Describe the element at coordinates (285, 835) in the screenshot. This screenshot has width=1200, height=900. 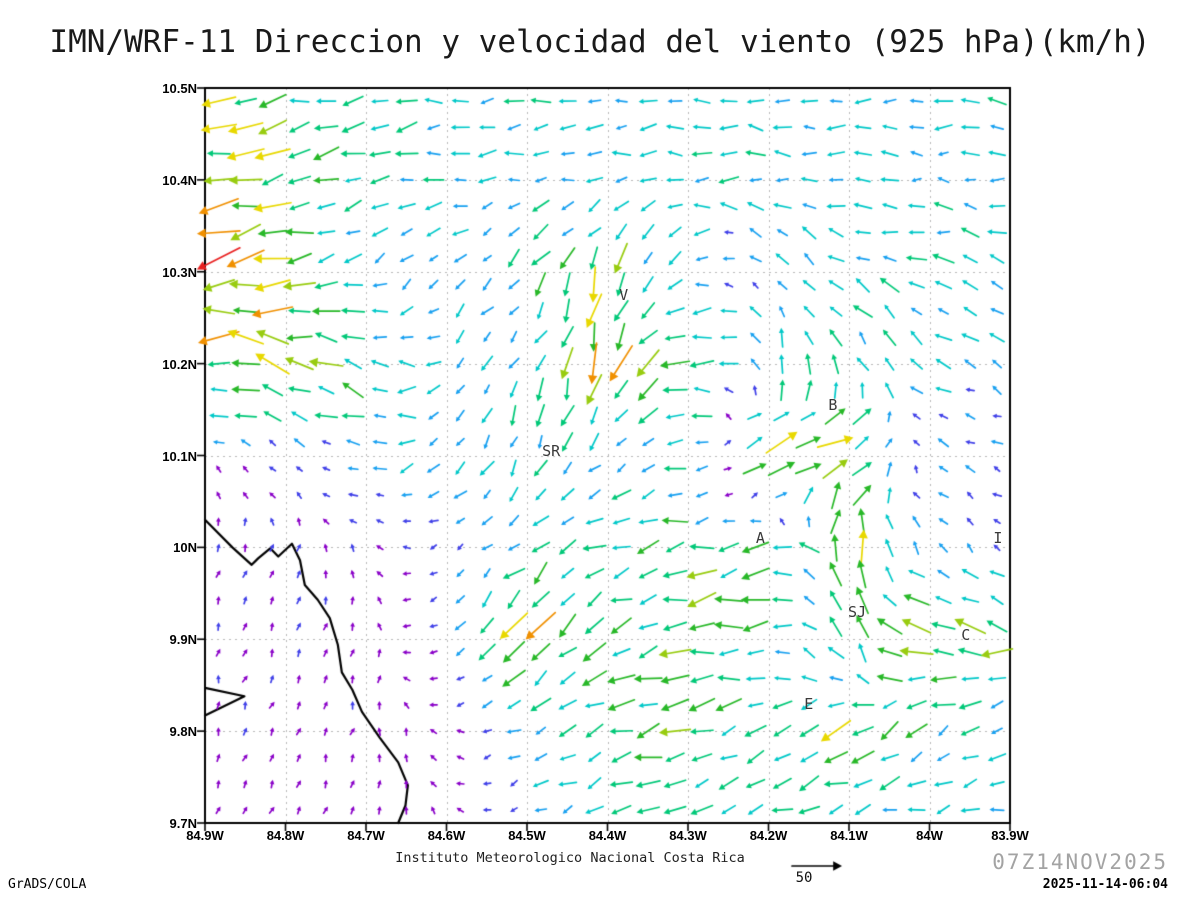
I see `lon-tick-label: 84.8W` at that location.